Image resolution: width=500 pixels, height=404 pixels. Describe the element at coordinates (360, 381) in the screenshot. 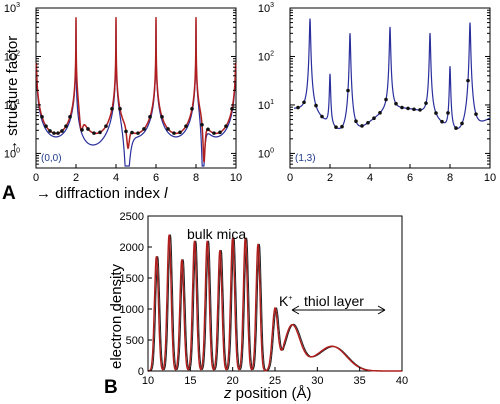

I see `x-tick-label: 35` at that location.